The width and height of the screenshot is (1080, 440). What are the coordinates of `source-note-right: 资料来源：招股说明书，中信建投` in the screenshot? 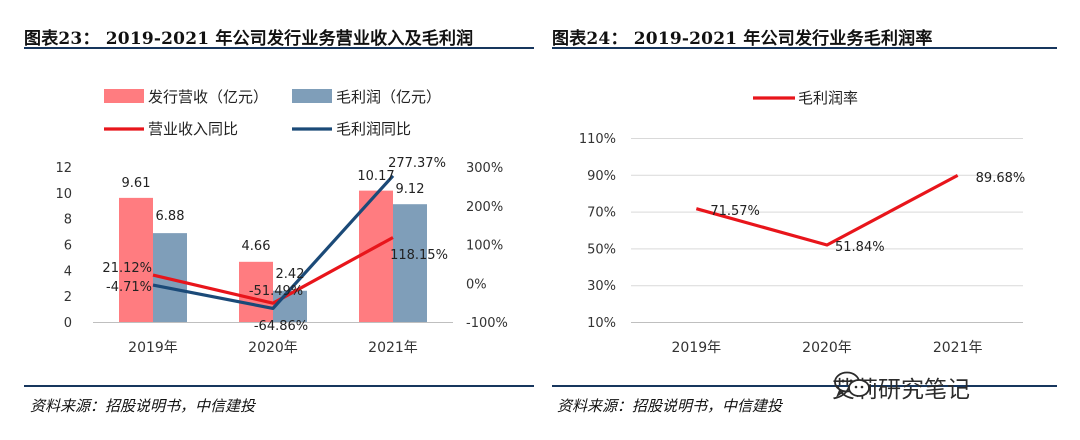 It's located at (670, 406).